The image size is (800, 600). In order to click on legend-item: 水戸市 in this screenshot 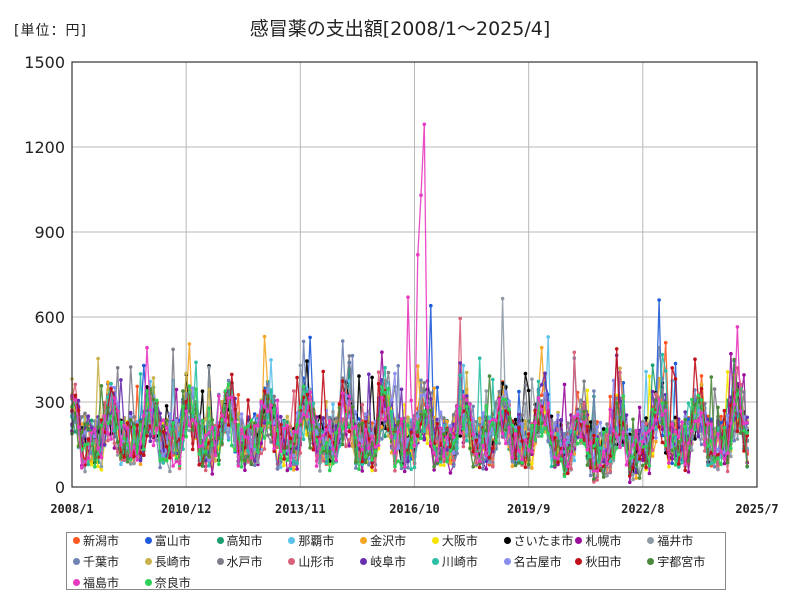, I will do `click(252, 561)`.